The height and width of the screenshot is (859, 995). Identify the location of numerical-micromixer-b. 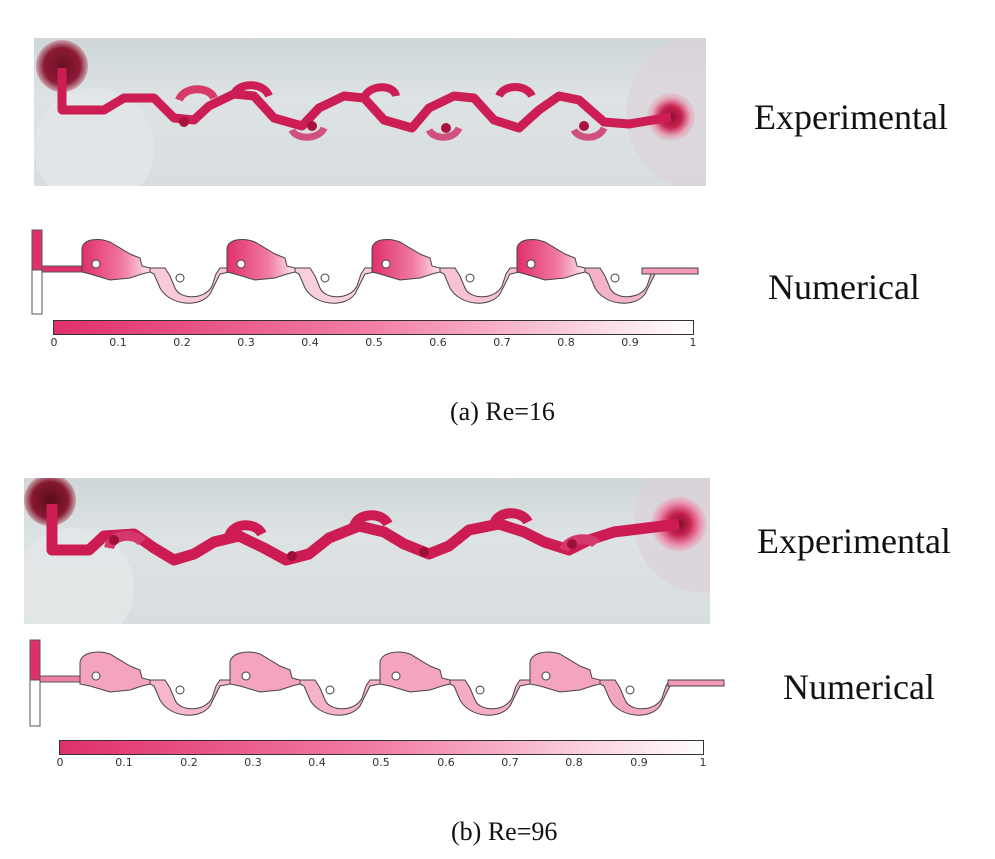
(377, 683).